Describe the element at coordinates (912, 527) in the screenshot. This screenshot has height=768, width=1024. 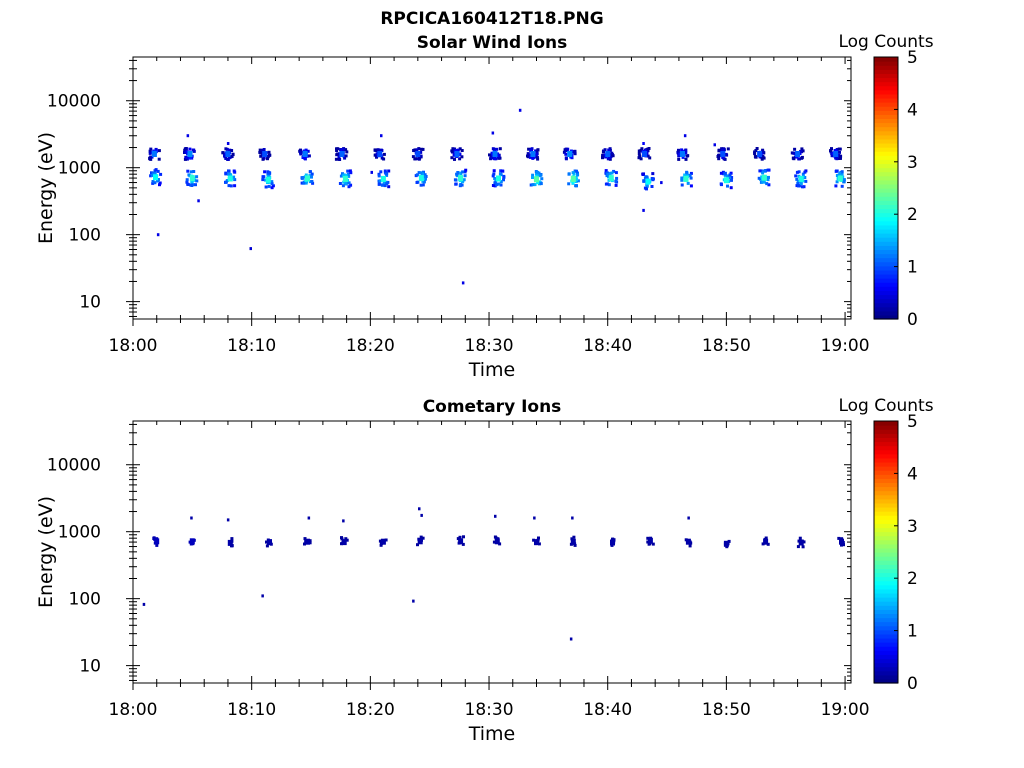
I see `colorbar-tick-label: 3` at that location.